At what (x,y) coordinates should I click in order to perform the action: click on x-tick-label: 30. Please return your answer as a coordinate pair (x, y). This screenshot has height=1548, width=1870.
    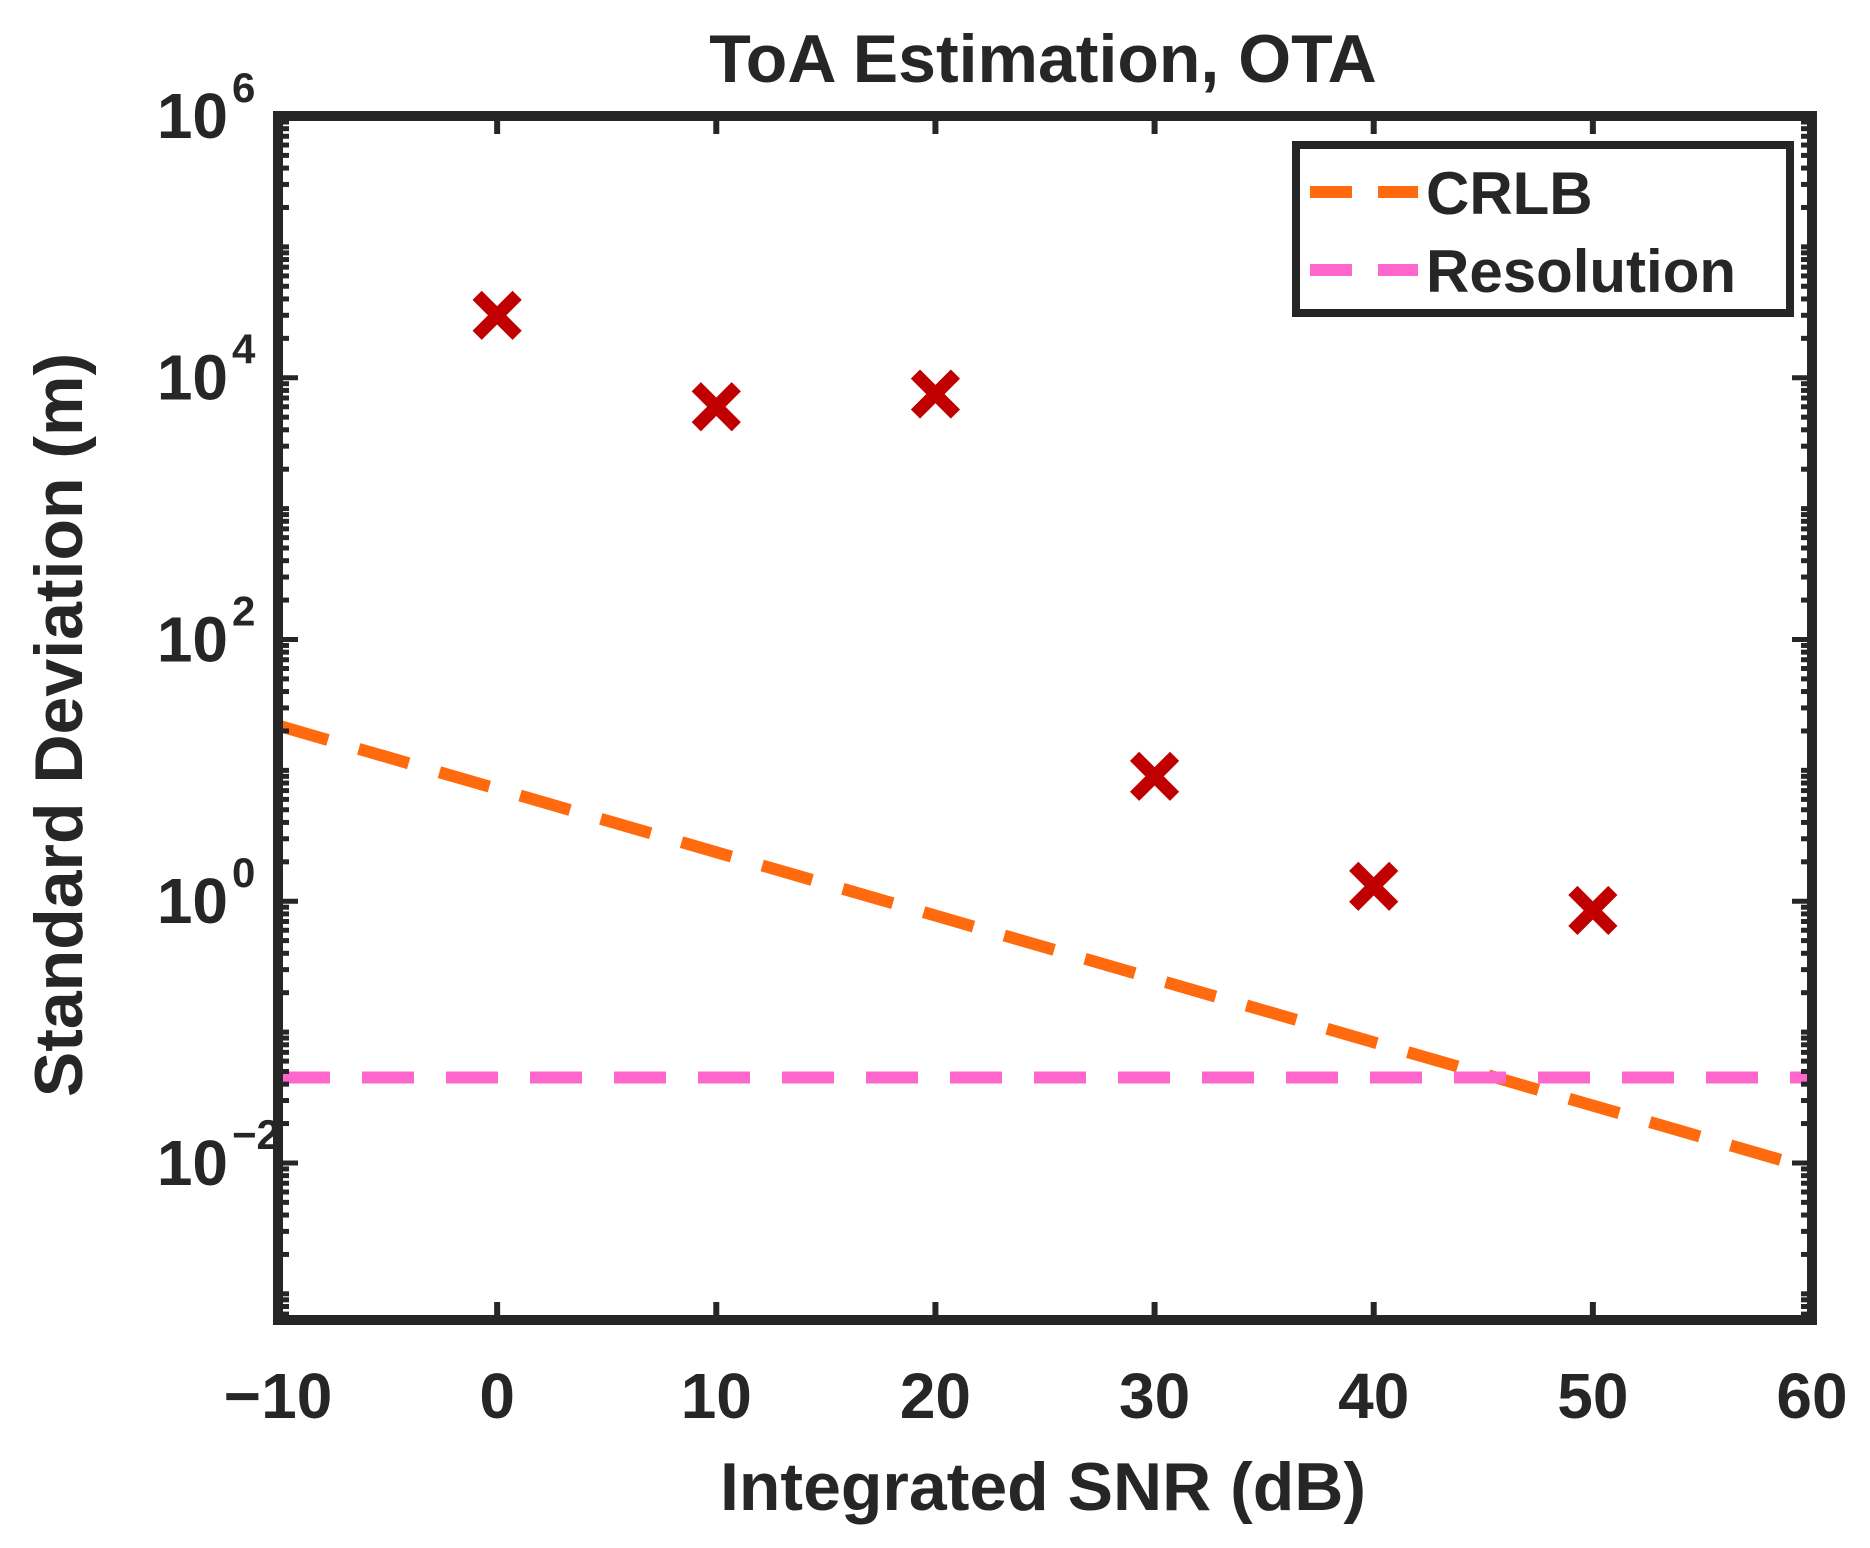
    Looking at the image, I should click on (1154, 1396).